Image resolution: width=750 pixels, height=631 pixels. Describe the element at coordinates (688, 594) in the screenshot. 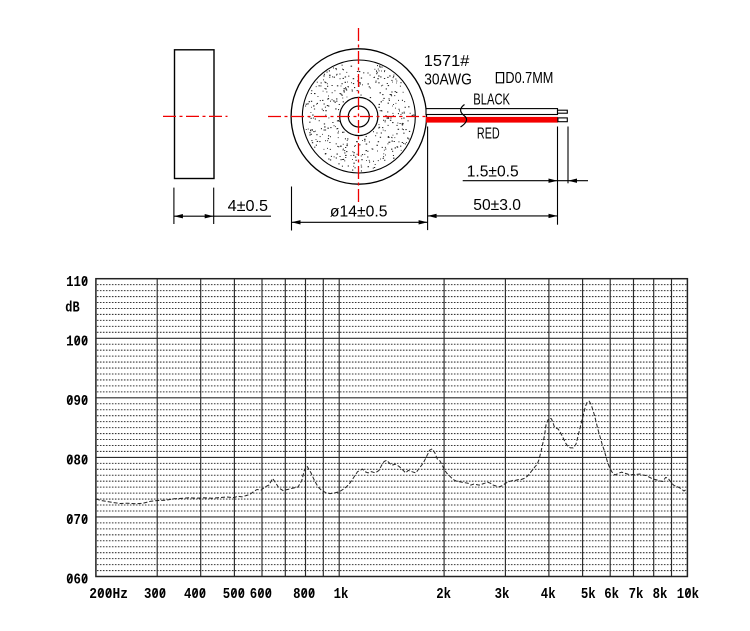

I see `svg-text: 10k` at that location.